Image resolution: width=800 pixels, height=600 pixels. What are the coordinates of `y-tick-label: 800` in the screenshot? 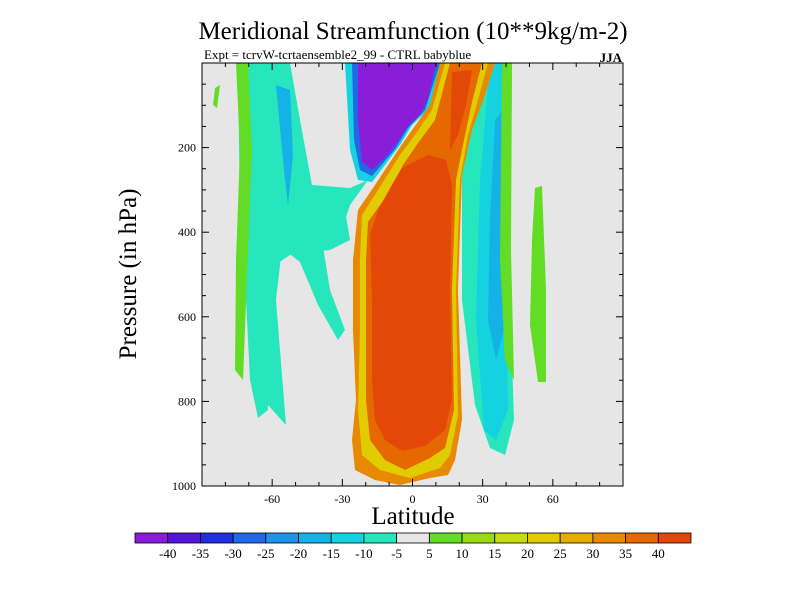 It's located at (187, 401).